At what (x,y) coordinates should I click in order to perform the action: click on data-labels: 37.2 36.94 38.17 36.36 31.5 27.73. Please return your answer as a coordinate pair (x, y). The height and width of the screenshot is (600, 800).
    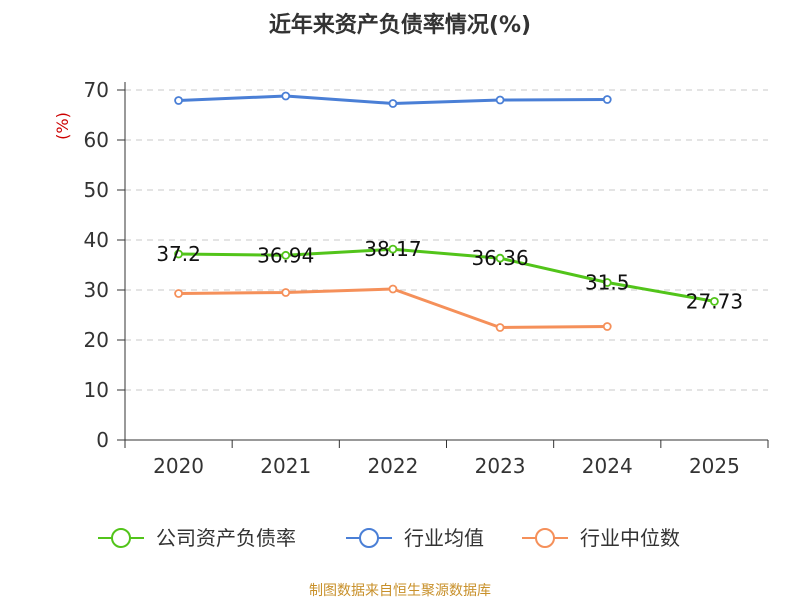
    Looking at the image, I should click on (449, 275).